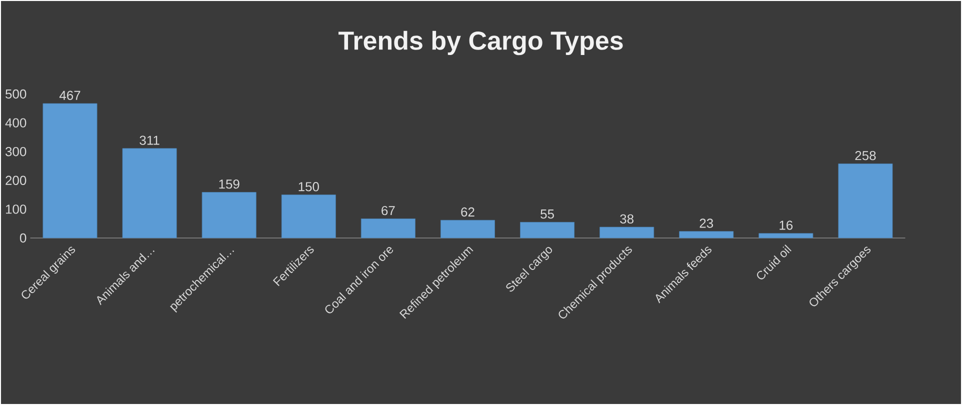  What do you see at coordinates (229, 184) in the screenshot?
I see `data-label: 159` at bounding box center [229, 184].